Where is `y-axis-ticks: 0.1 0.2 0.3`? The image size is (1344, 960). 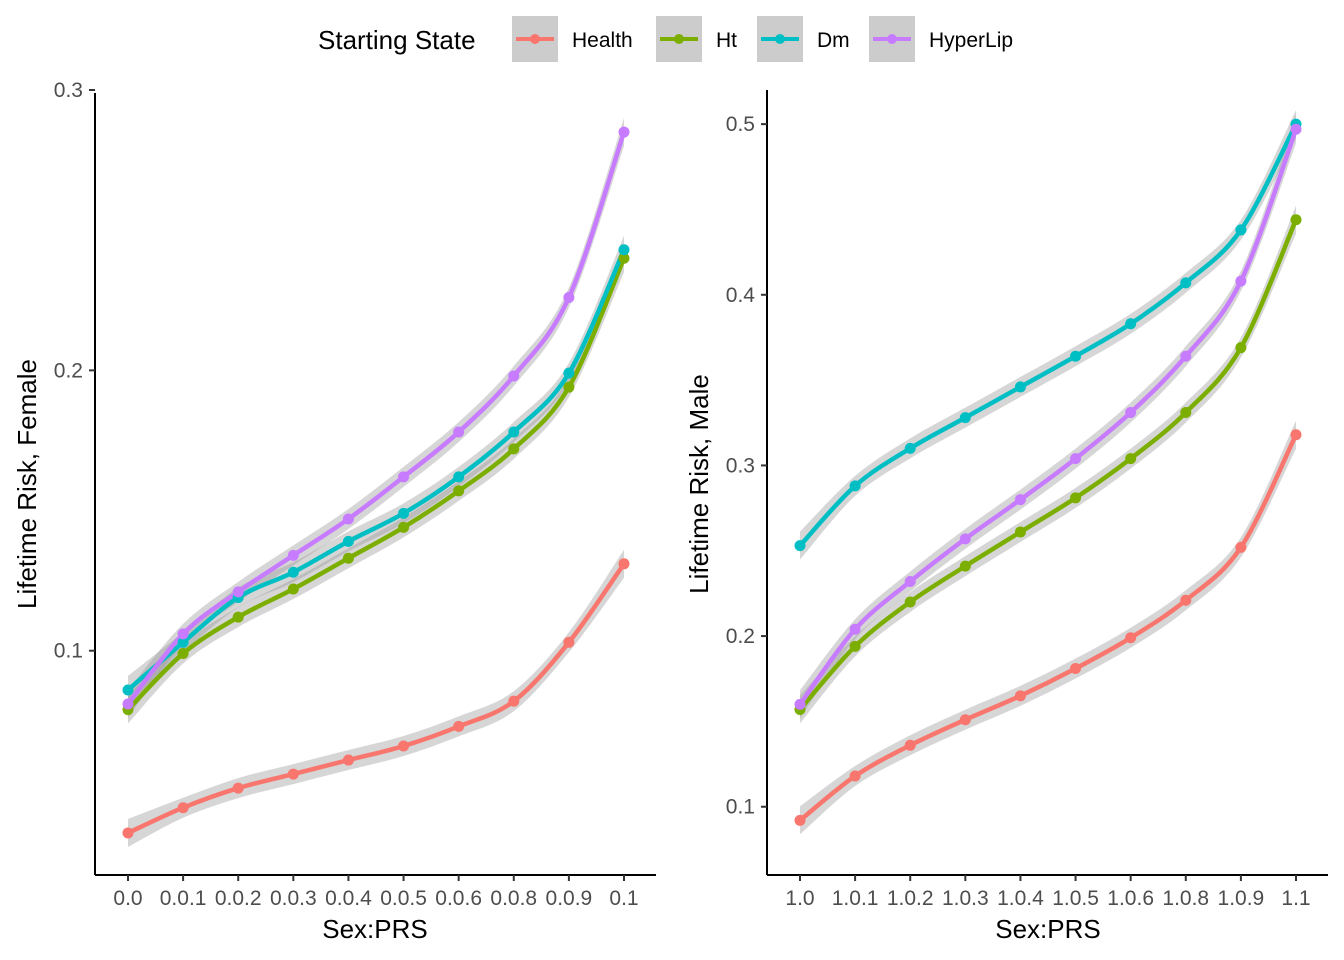 y-axis-ticks: 0.1 0.2 0.3 is located at coordinates (74, 371).